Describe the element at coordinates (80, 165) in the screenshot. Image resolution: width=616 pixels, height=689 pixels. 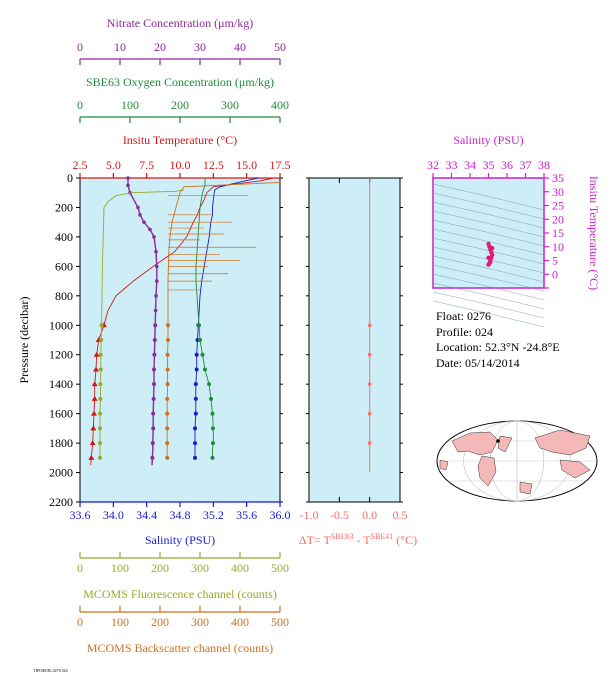
I see `temperature-tick-label: 2.5` at that location.